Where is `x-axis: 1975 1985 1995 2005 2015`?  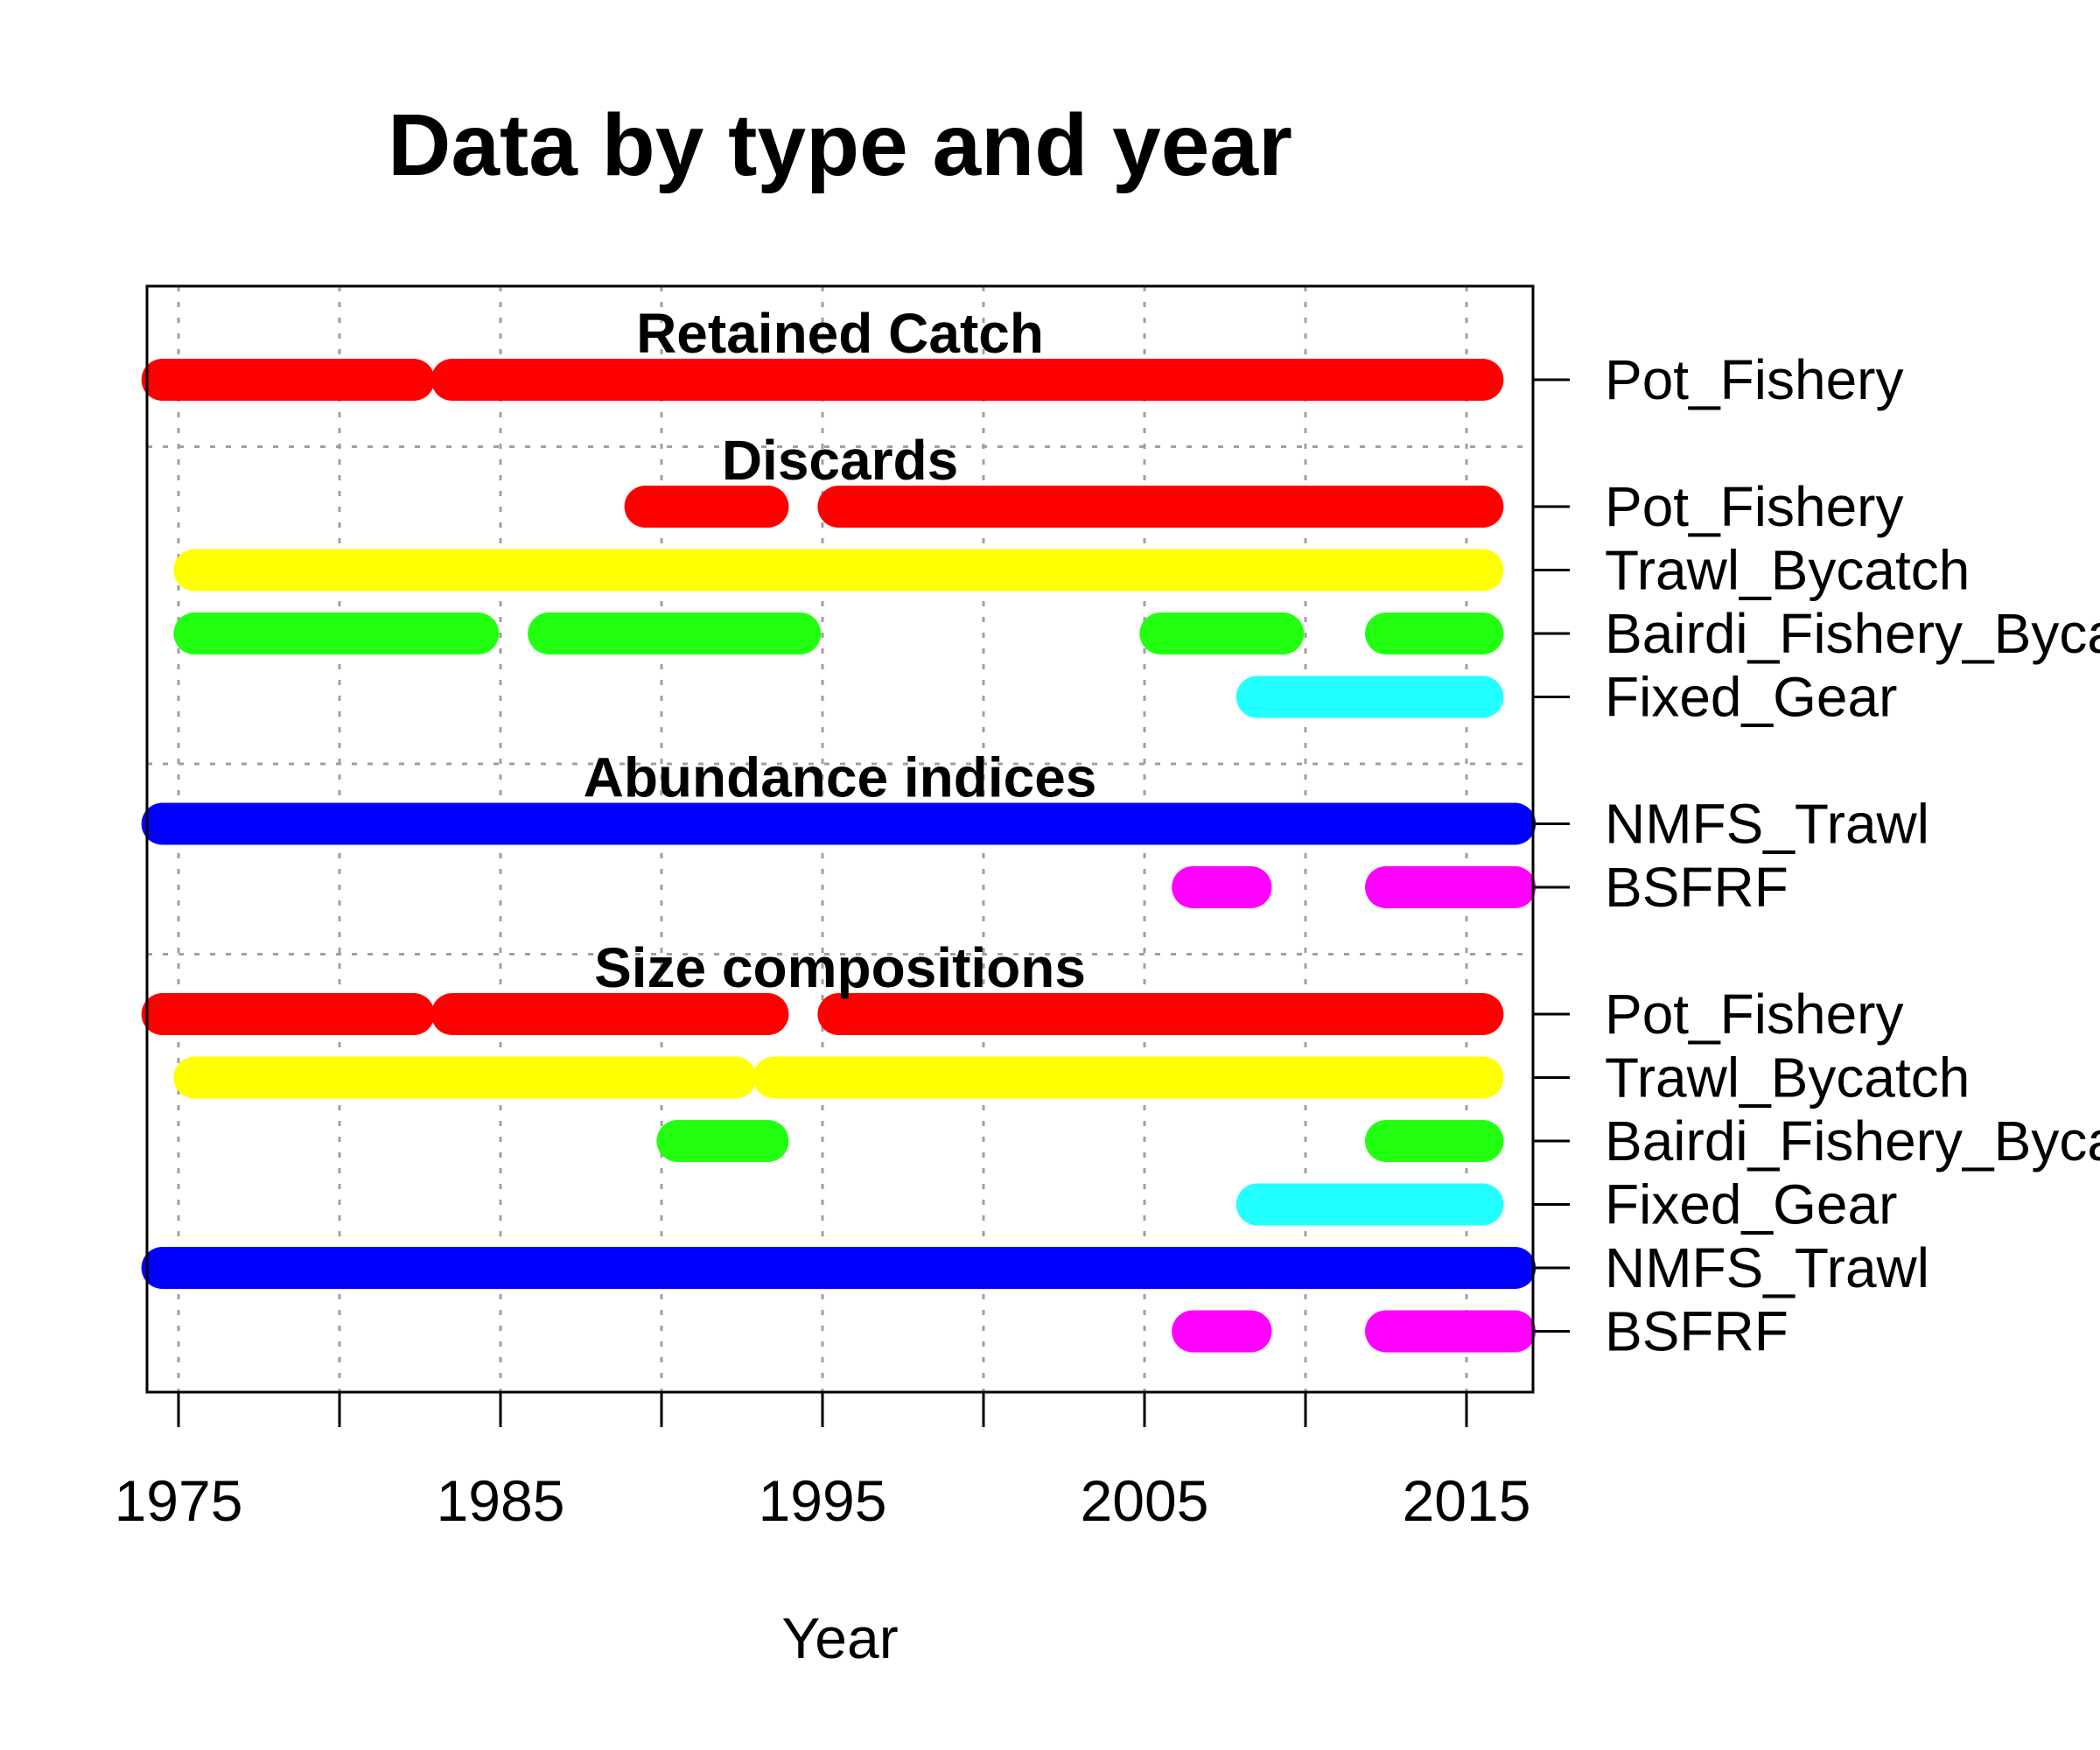
x-axis: 1975 1985 1995 2005 2015 is located at coordinates (823, 1462).